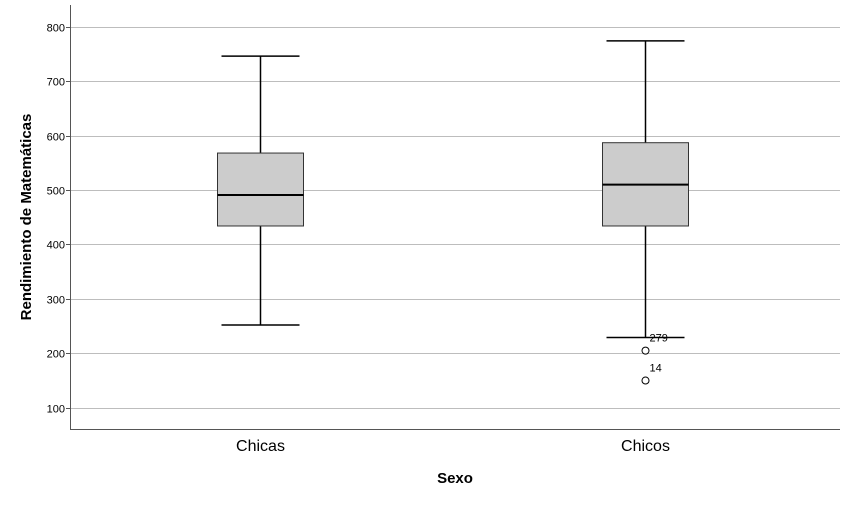  What do you see at coordinates (453, 446) in the screenshot?
I see `x-axis-categories: Chicas Chicos` at bounding box center [453, 446].